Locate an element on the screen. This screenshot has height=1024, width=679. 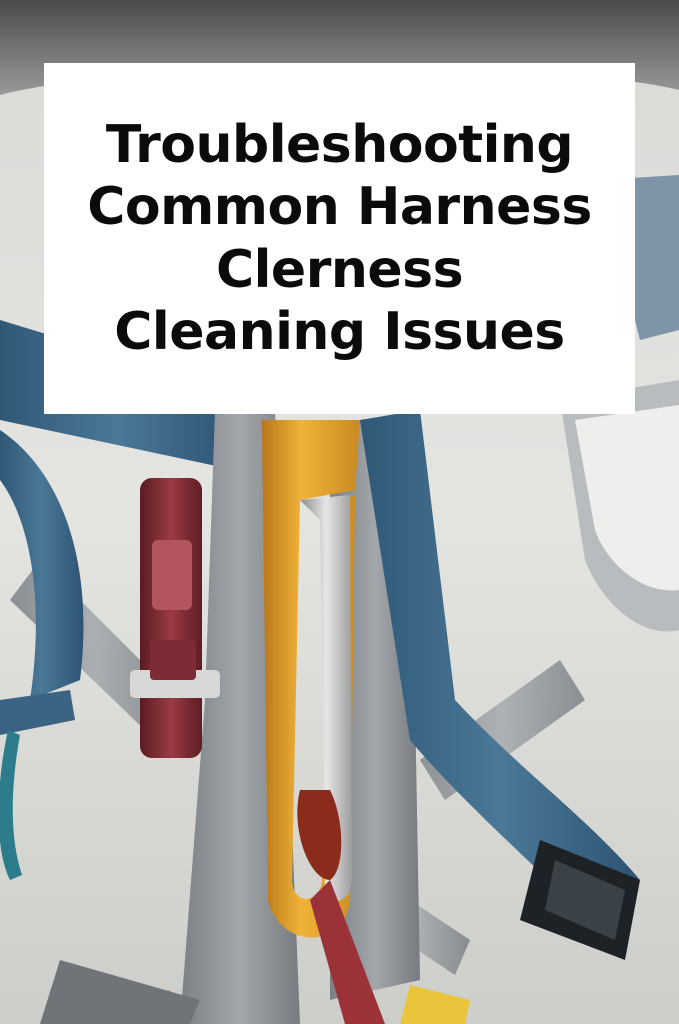
title-line-2: Common Harness is located at coordinates (339, 207).